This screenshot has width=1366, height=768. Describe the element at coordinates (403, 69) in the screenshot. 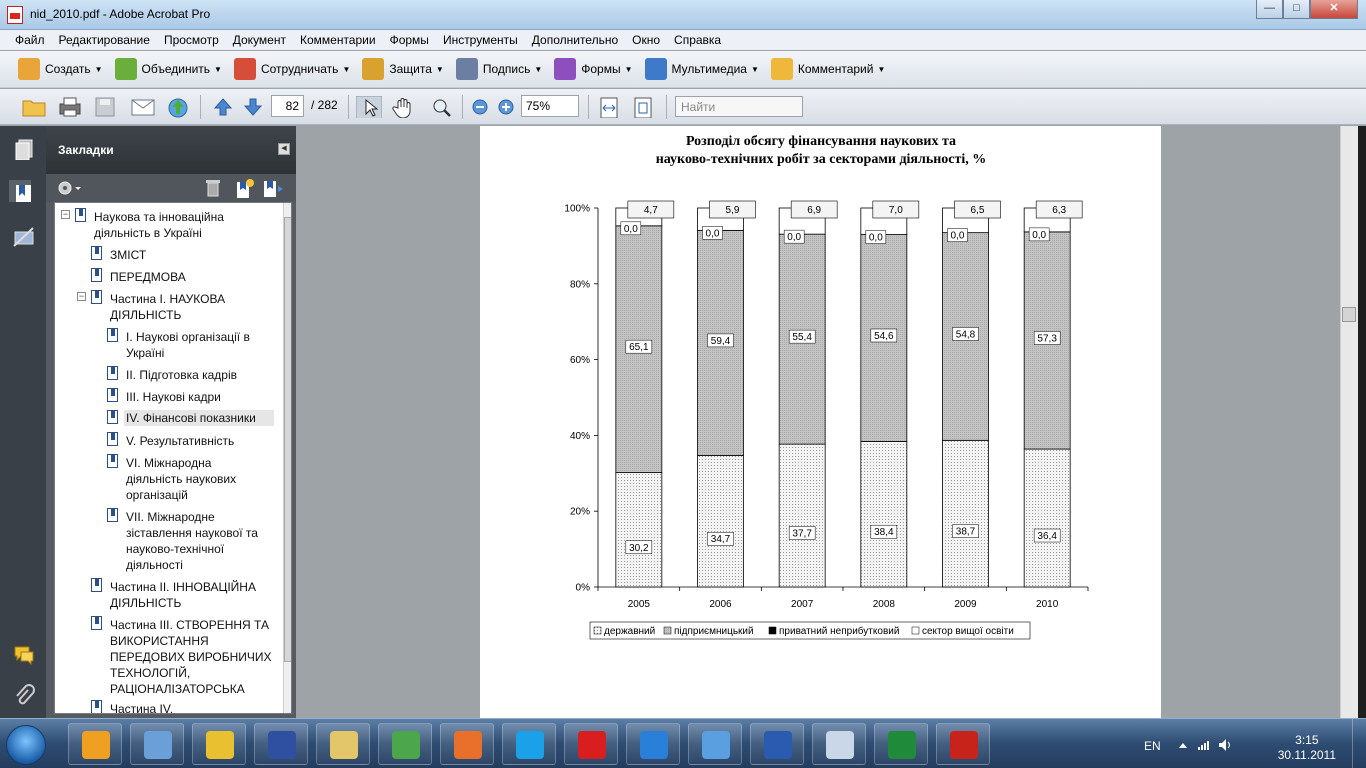

I see `secure-button: Защита ▼` at that location.